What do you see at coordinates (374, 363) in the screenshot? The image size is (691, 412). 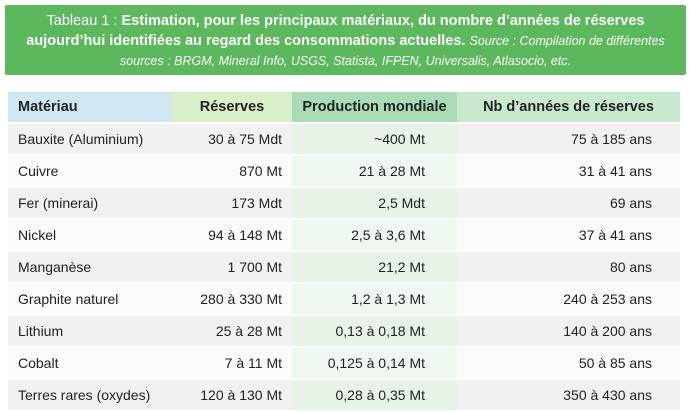 I see `table-cell: 0,125 à 0,14 Mt` at bounding box center [374, 363].